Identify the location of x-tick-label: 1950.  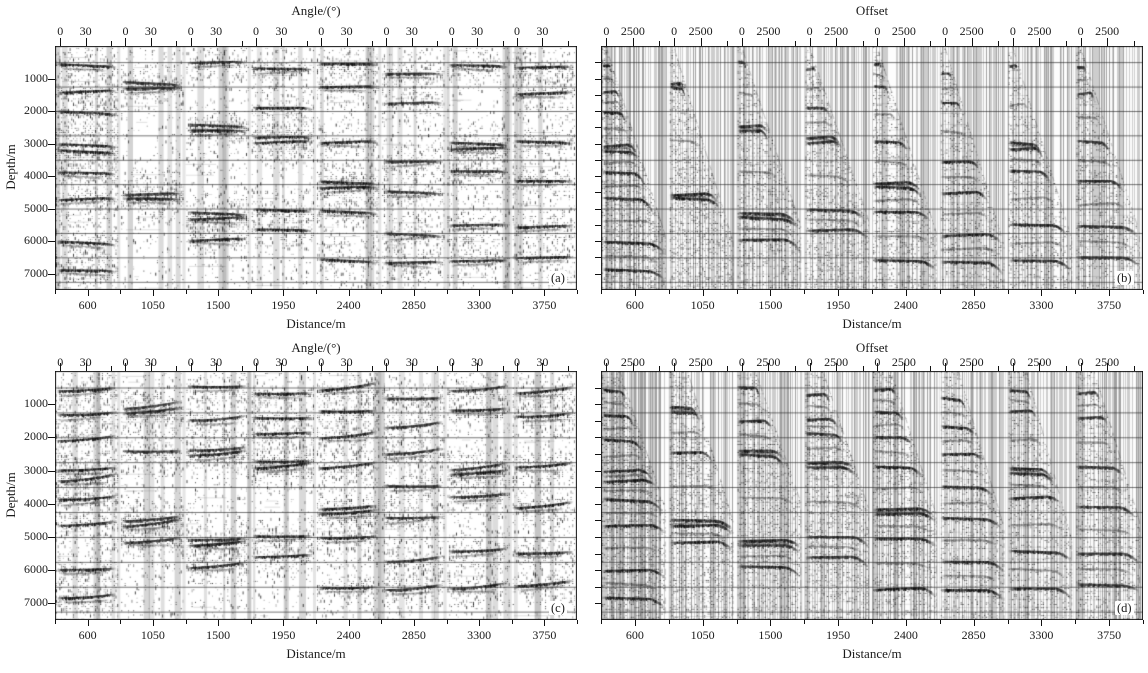
(283, 305).